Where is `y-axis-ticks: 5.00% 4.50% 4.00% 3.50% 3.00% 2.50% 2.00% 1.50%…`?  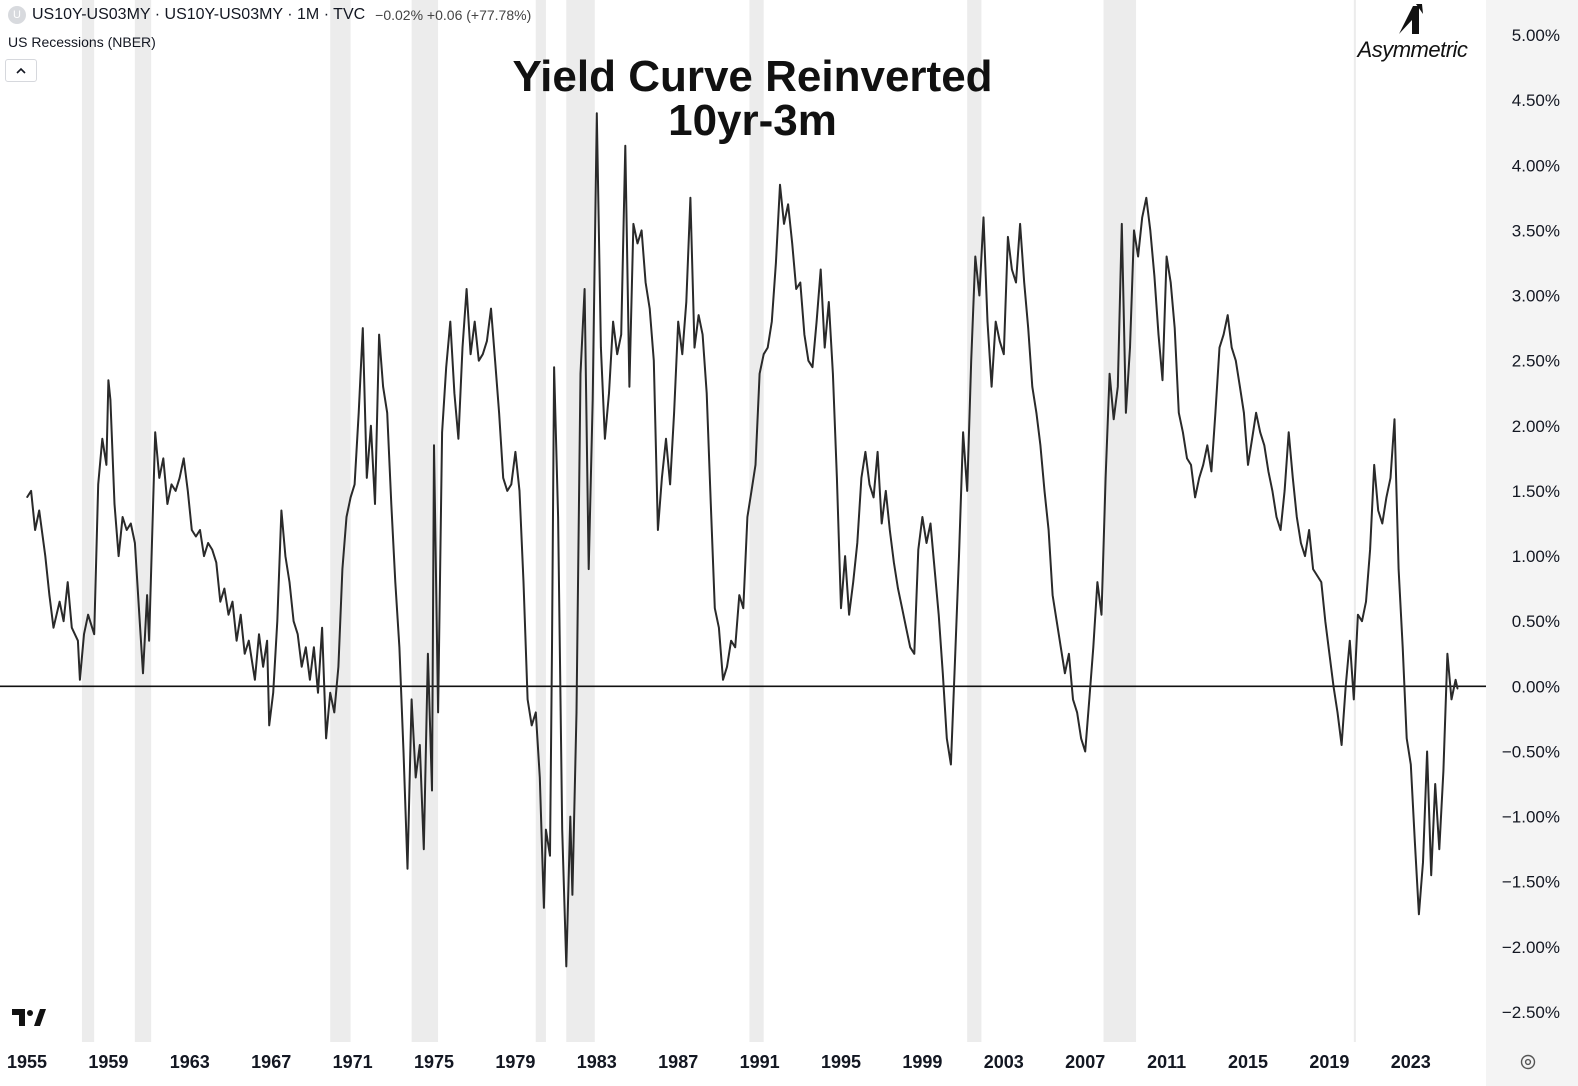
y-axis-ticks: 5.00% 4.50% 4.00% 3.50% 3.00% 2.50% 2.00% 1.50%… is located at coordinates (1531, 524).